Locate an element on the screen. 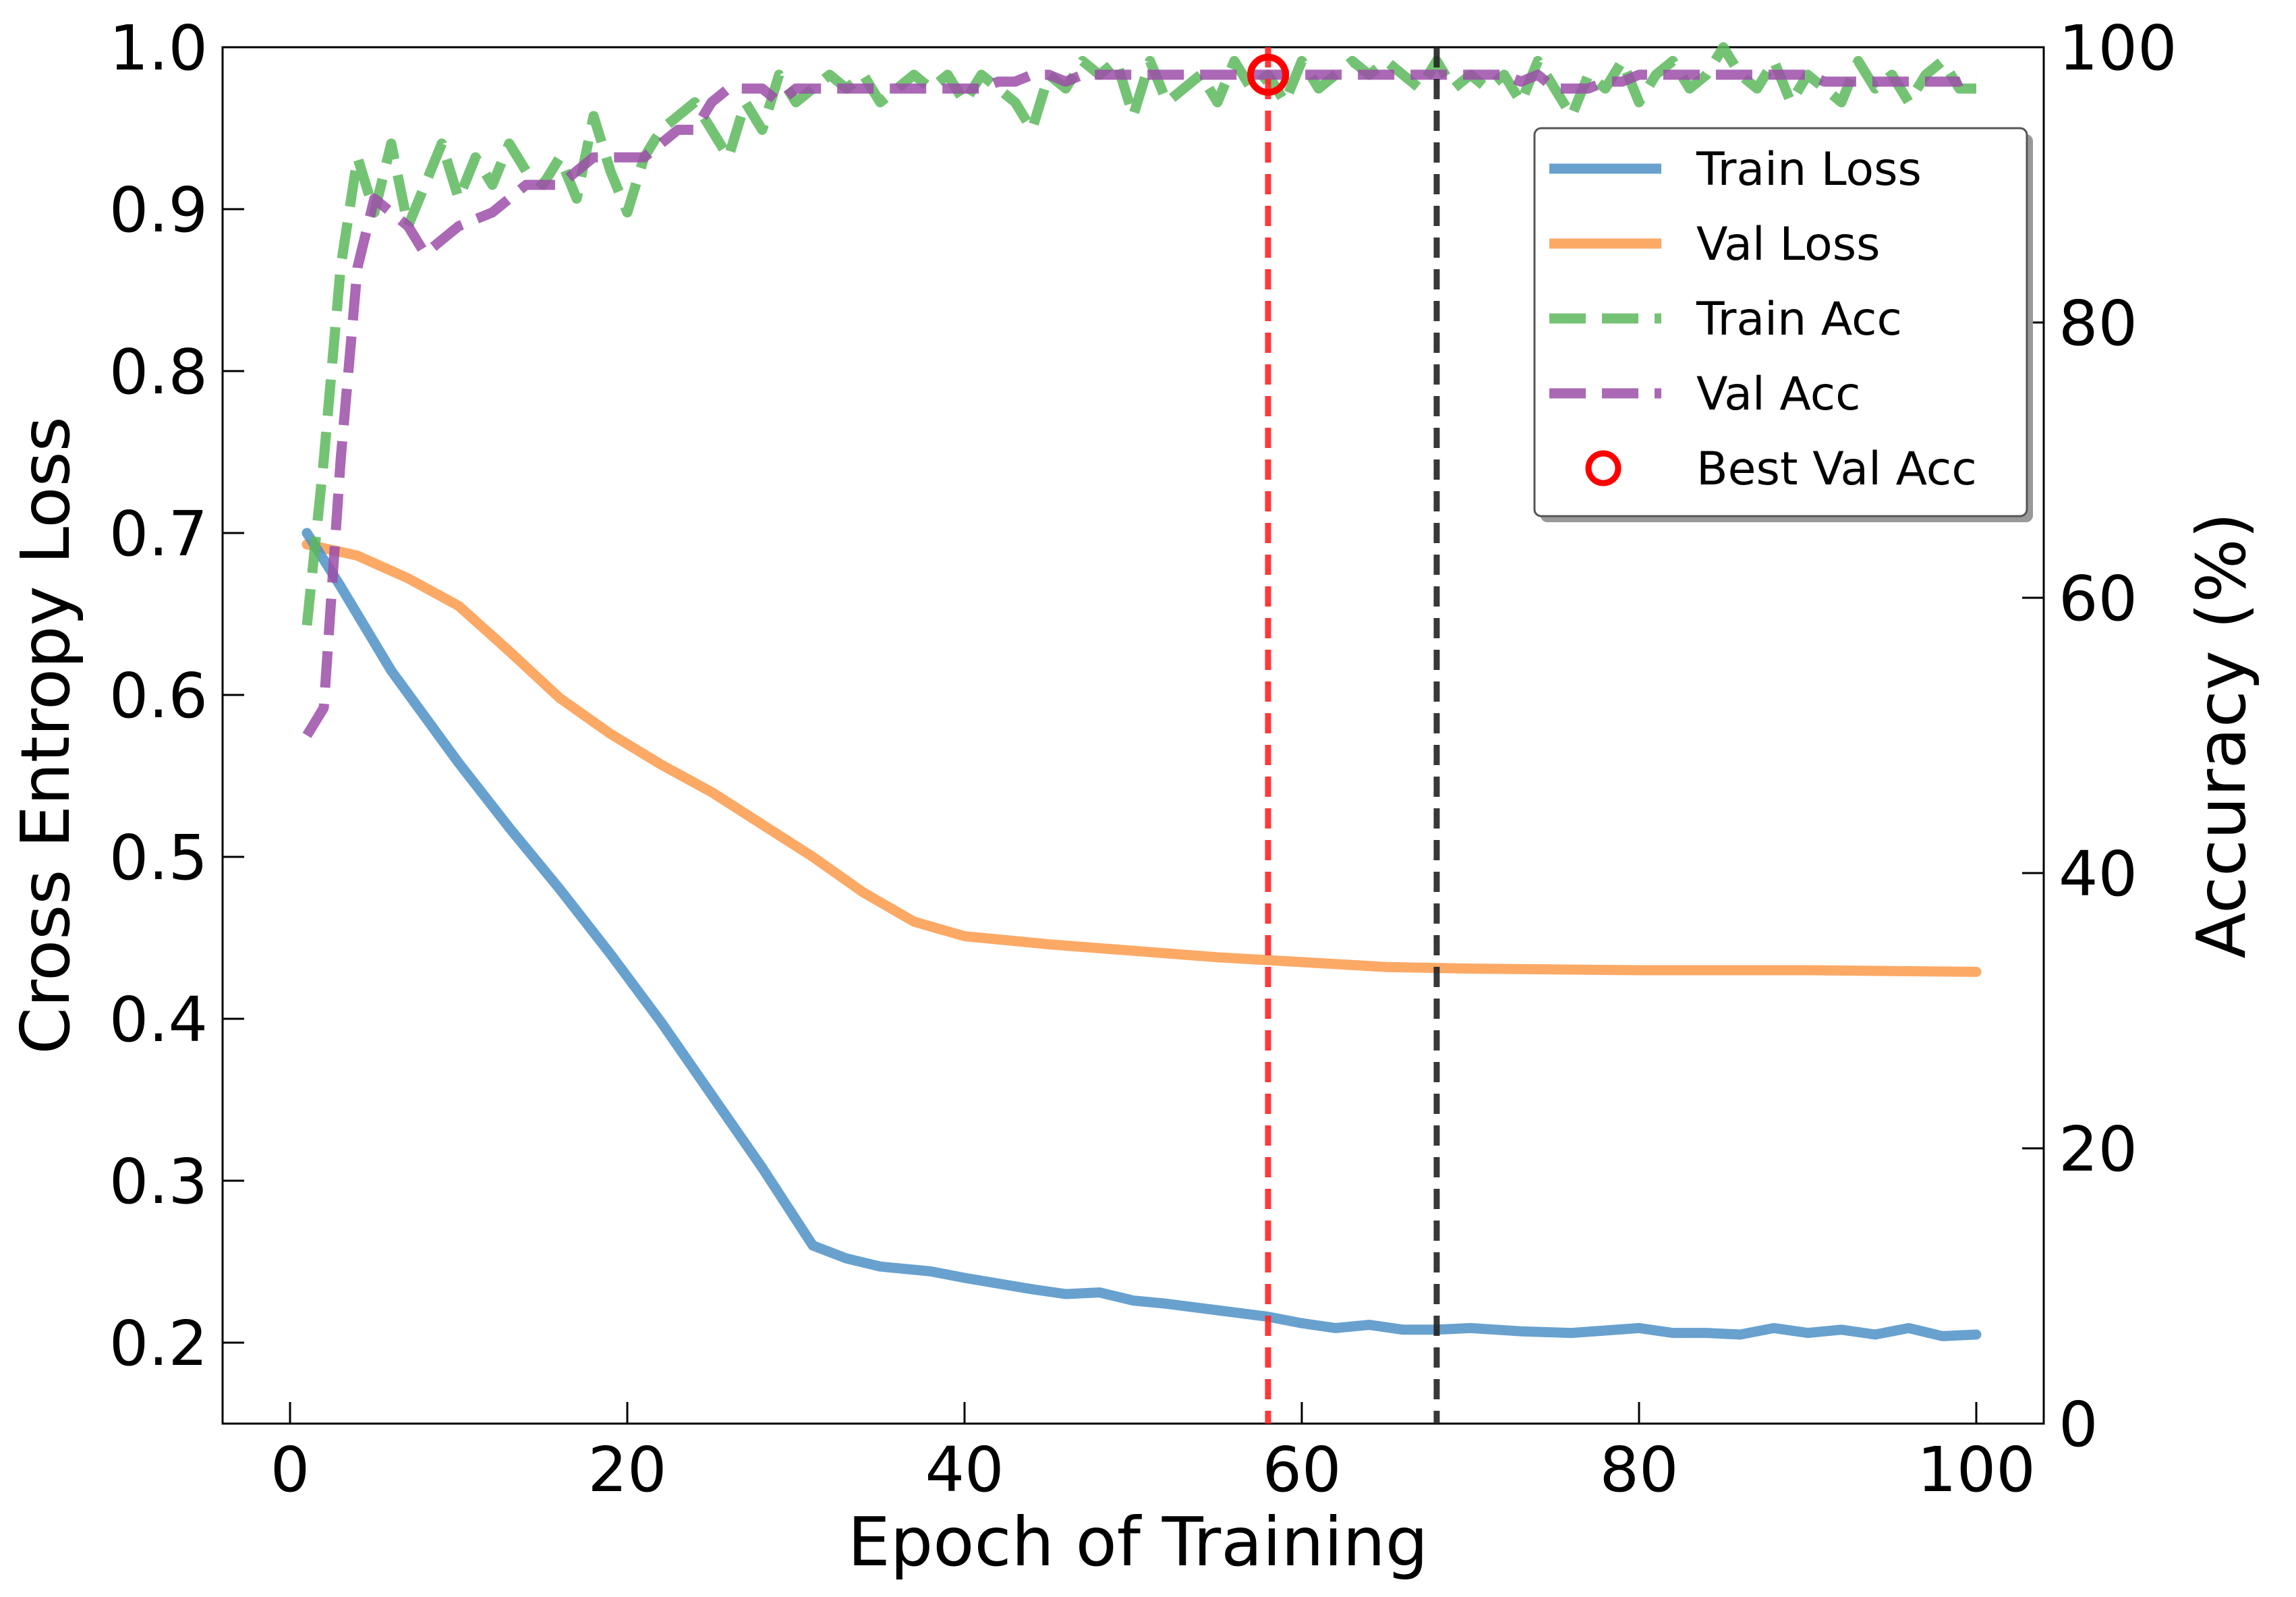 The image size is (2296, 1597). y-tick-label-right: 60 is located at coordinates (2098, 599).